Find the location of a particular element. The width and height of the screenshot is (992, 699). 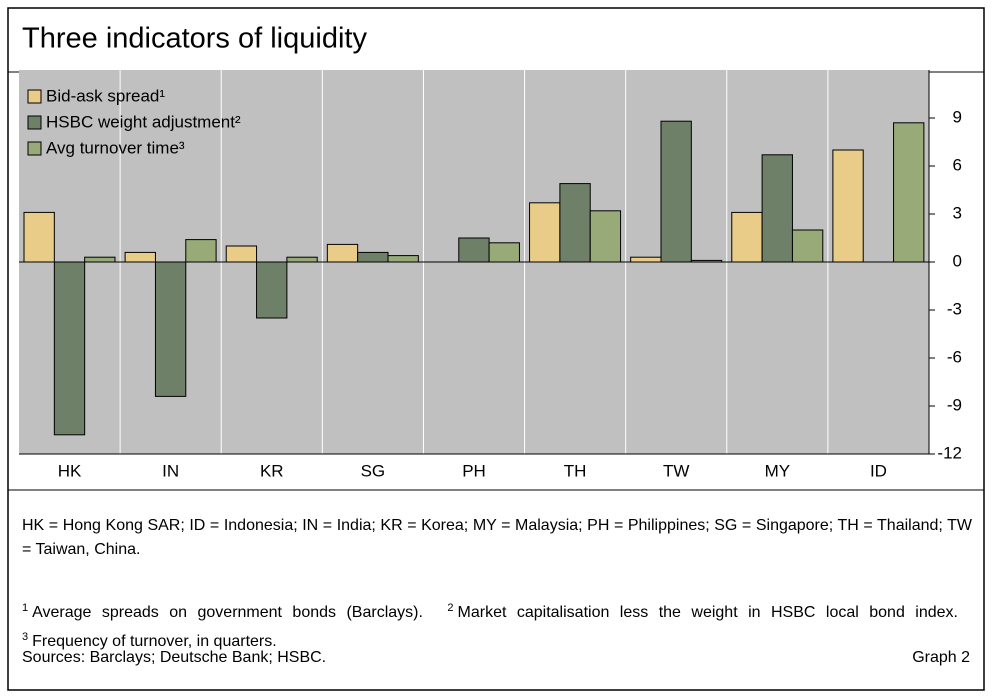

footnote: 3 Frequency of turnover, in quarters. is located at coordinates (149, 640).